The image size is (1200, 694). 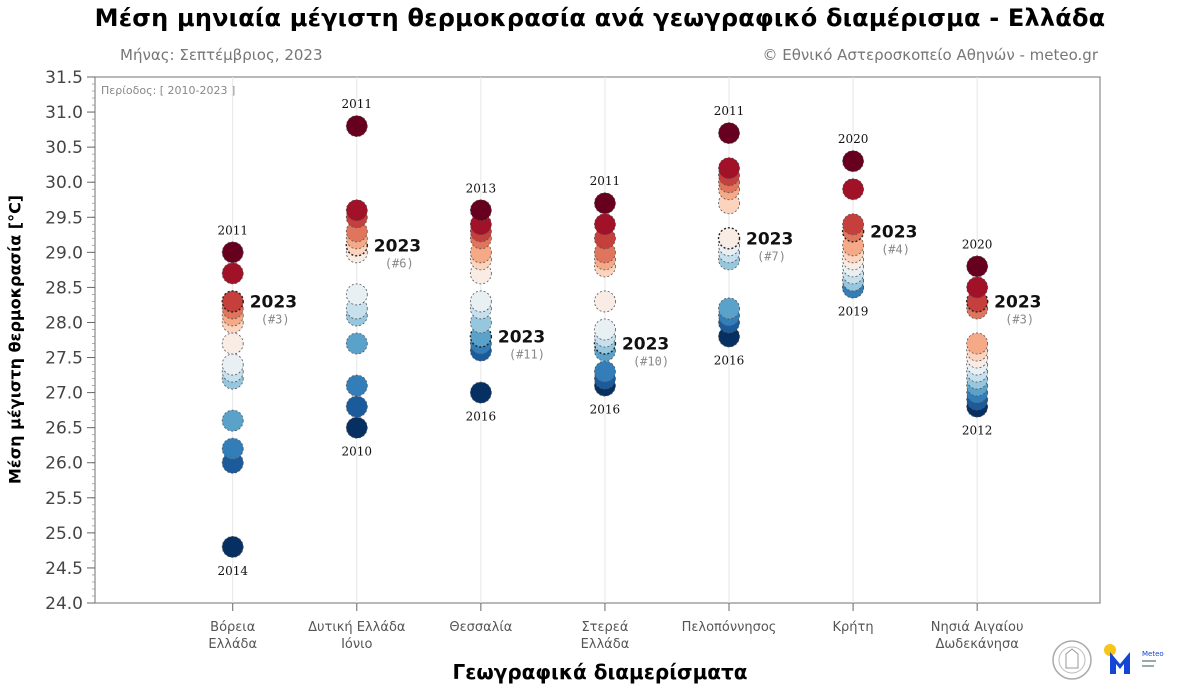 What do you see at coordinates (232, 627) in the screenshot?
I see `x-tick-label: Βόρεια` at bounding box center [232, 627].